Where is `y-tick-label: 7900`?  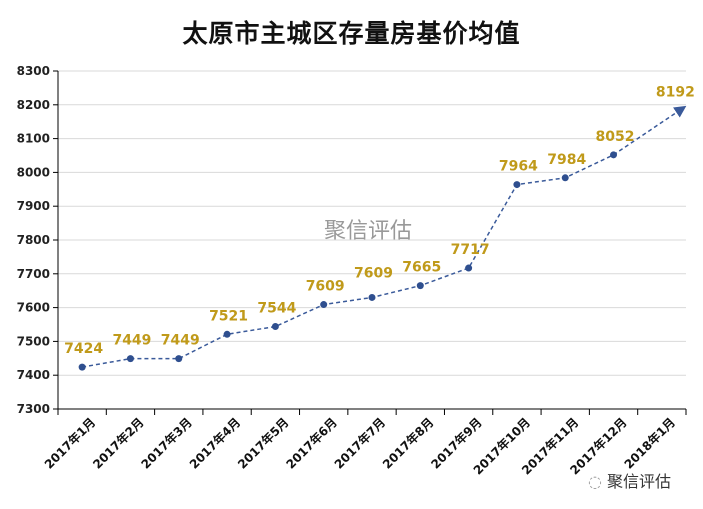
y-tick-label: 7900 is located at coordinates (33, 206).